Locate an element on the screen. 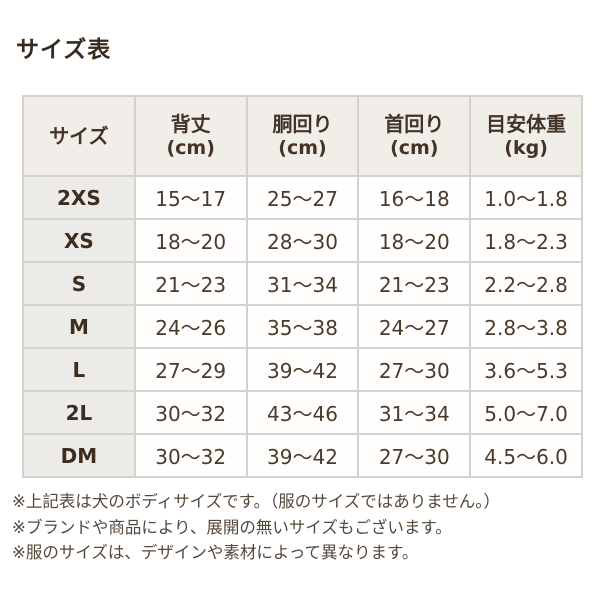 The height and width of the screenshot is (600, 600). table-row: L 27〜29 39〜42 27〜30 3.6〜5.3 is located at coordinates (302, 369).